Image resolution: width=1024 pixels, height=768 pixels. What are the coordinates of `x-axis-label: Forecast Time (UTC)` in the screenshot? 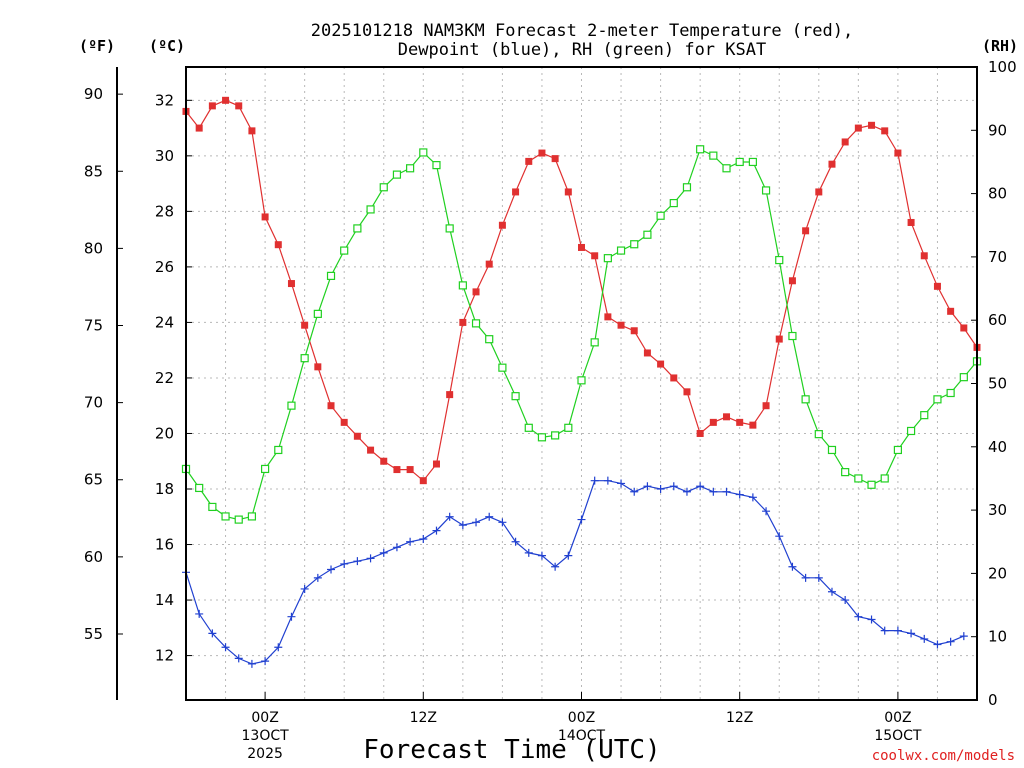 It's located at (511, 750).